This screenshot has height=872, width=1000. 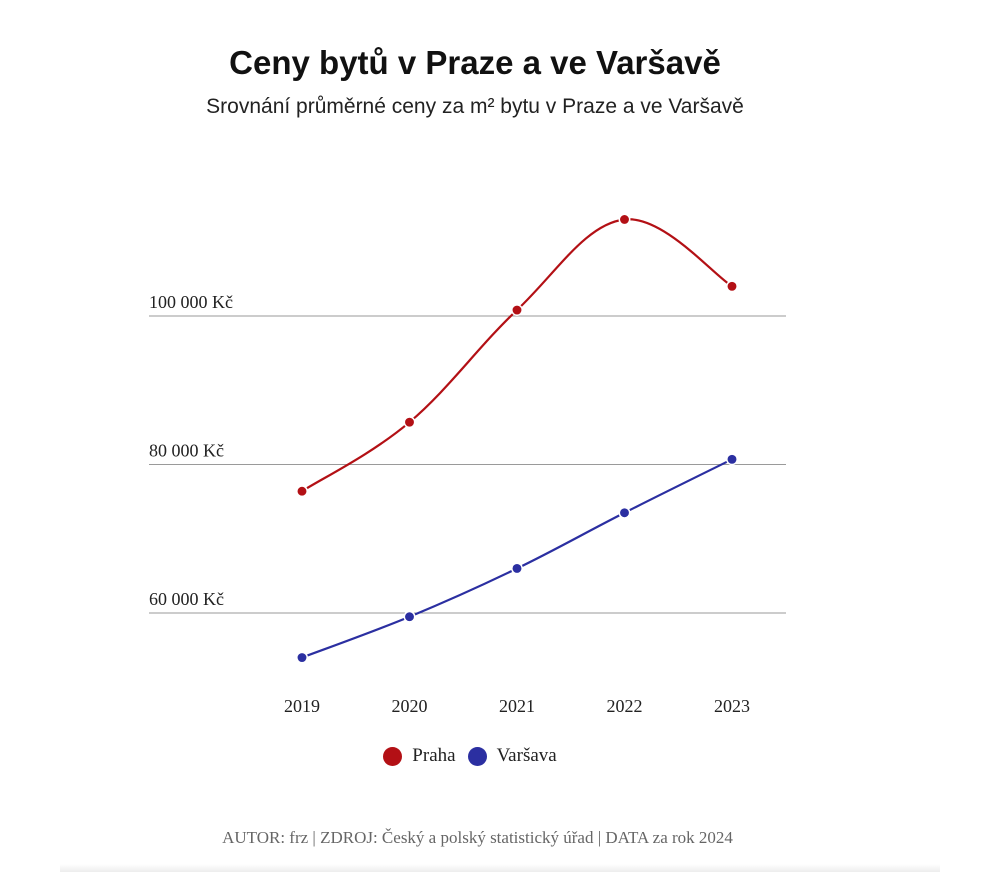 What do you see at coordinates (517, 568) in the screenshot?
I see `data-point-varsava-2021` at bounding box center [517, 568].